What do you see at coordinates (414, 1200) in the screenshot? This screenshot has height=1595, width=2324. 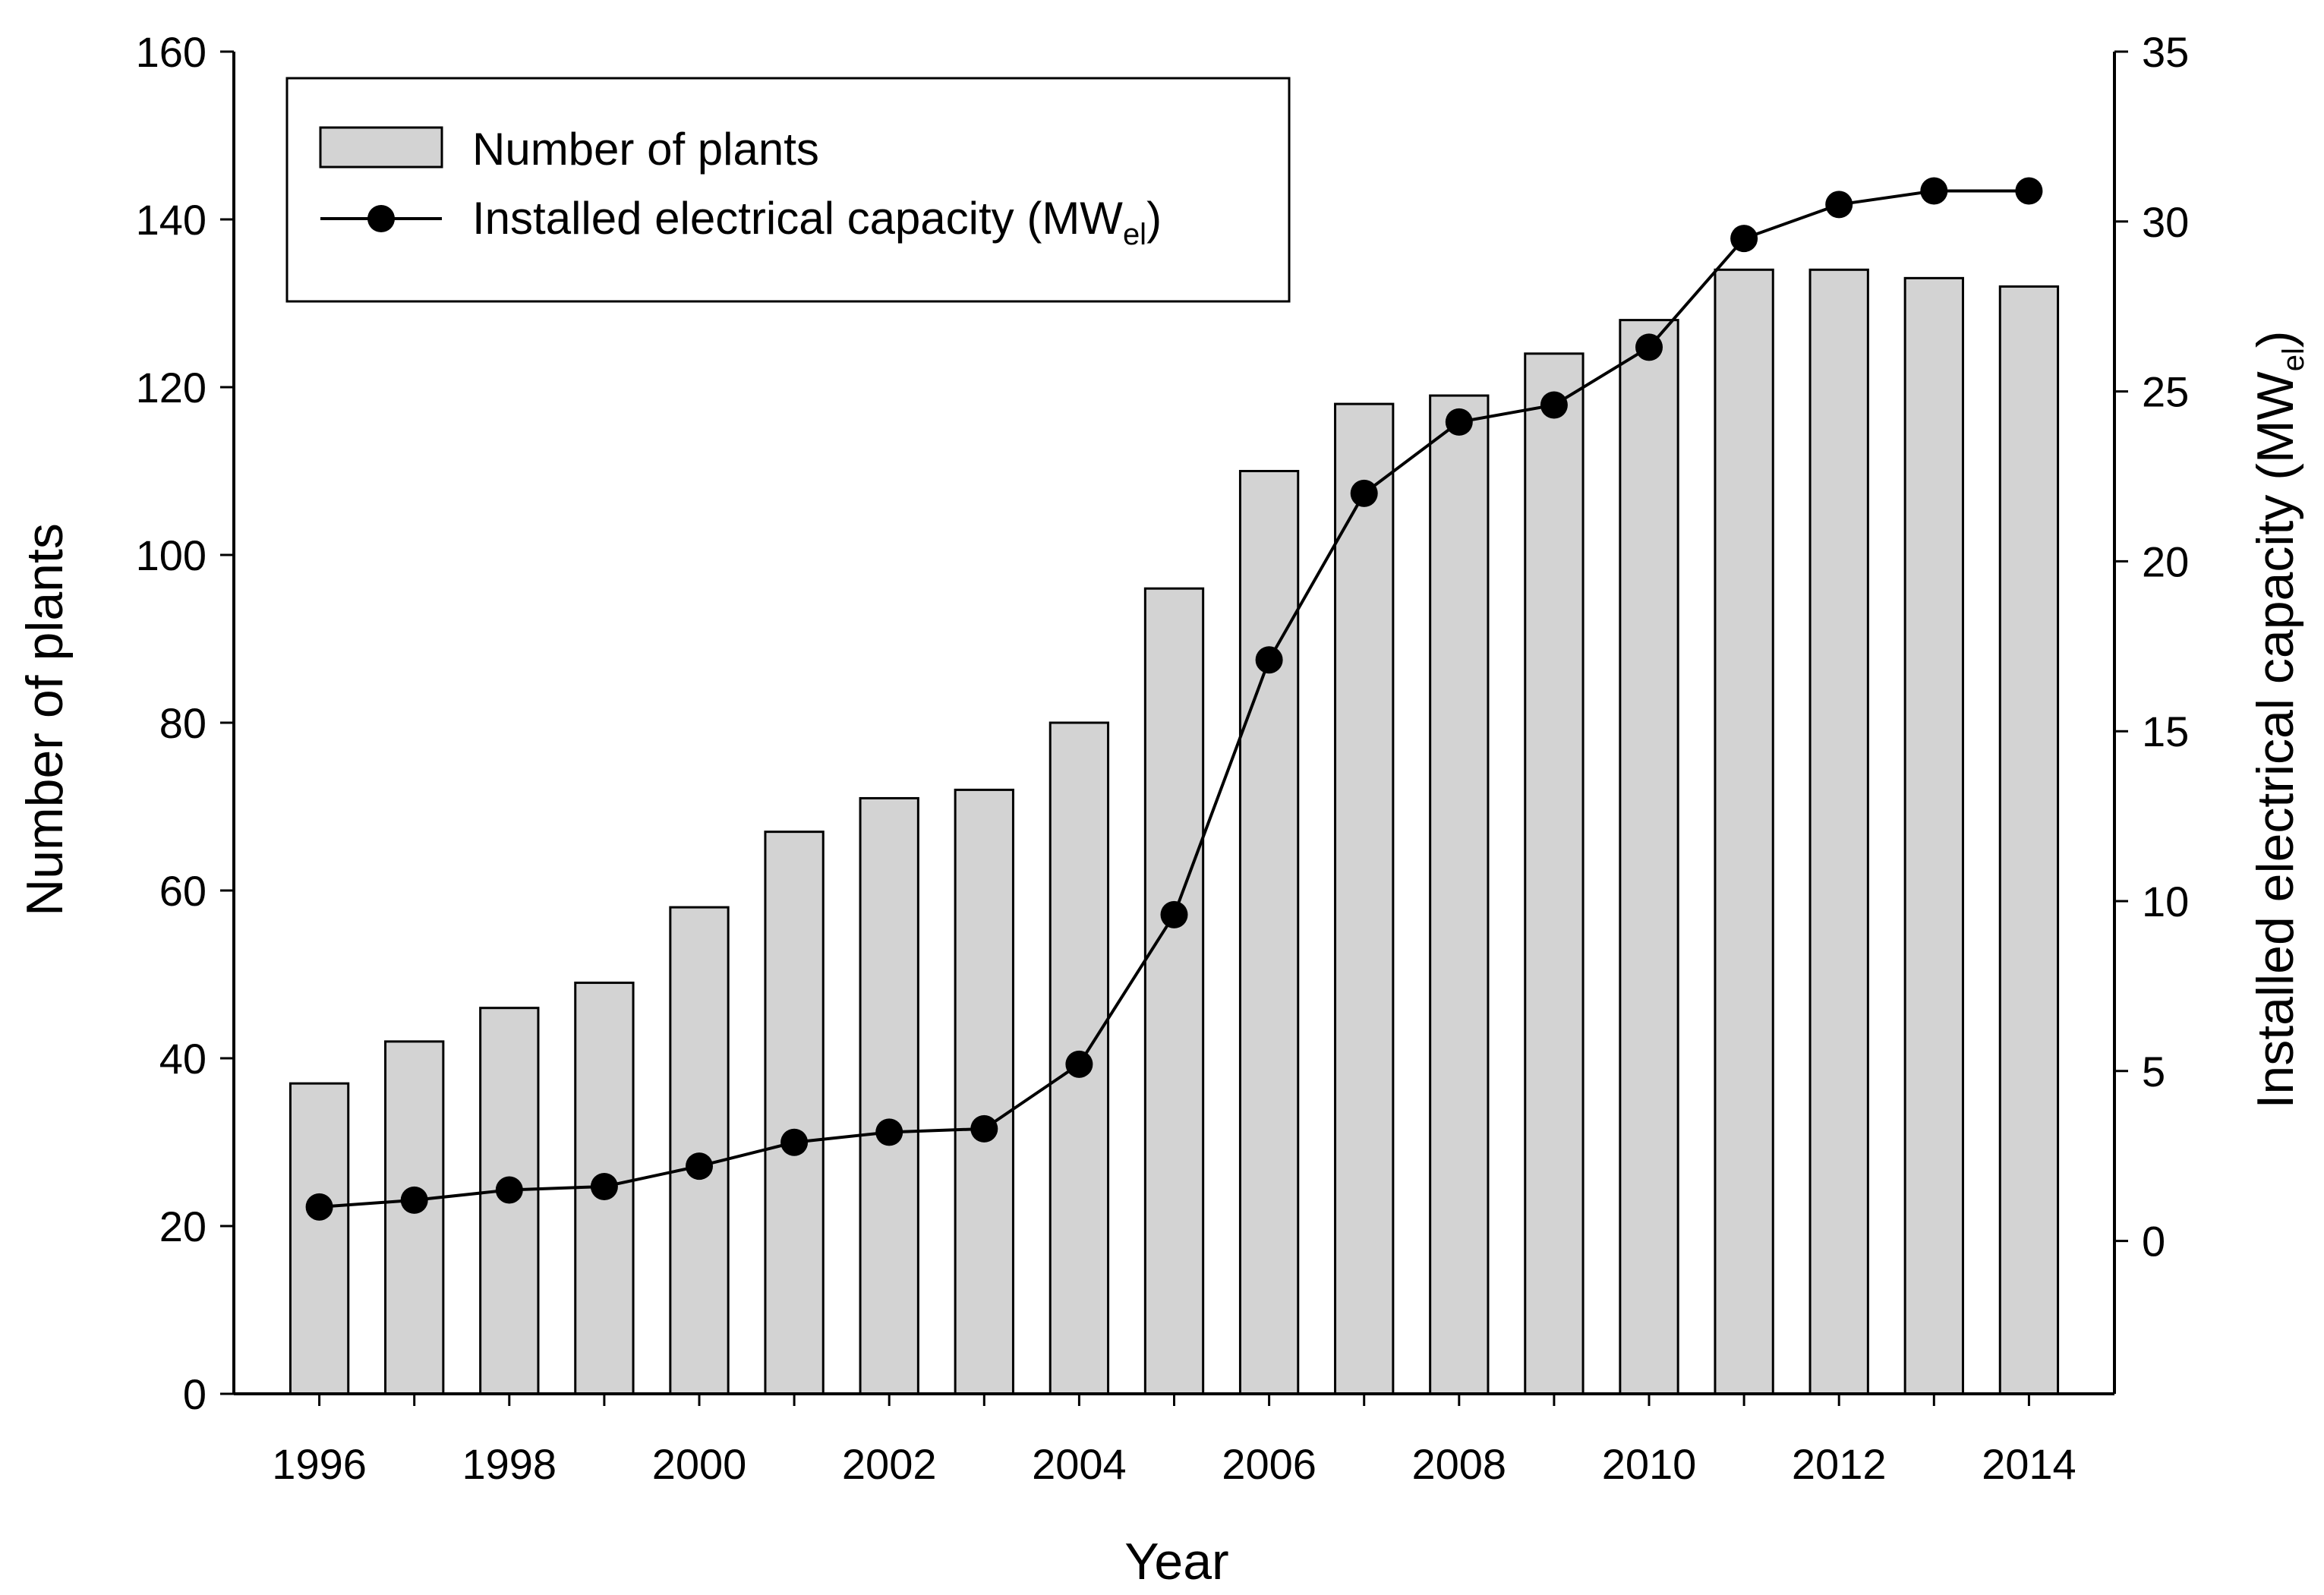 I see `capacity-point-1997` at bounding box center [414, 1200].